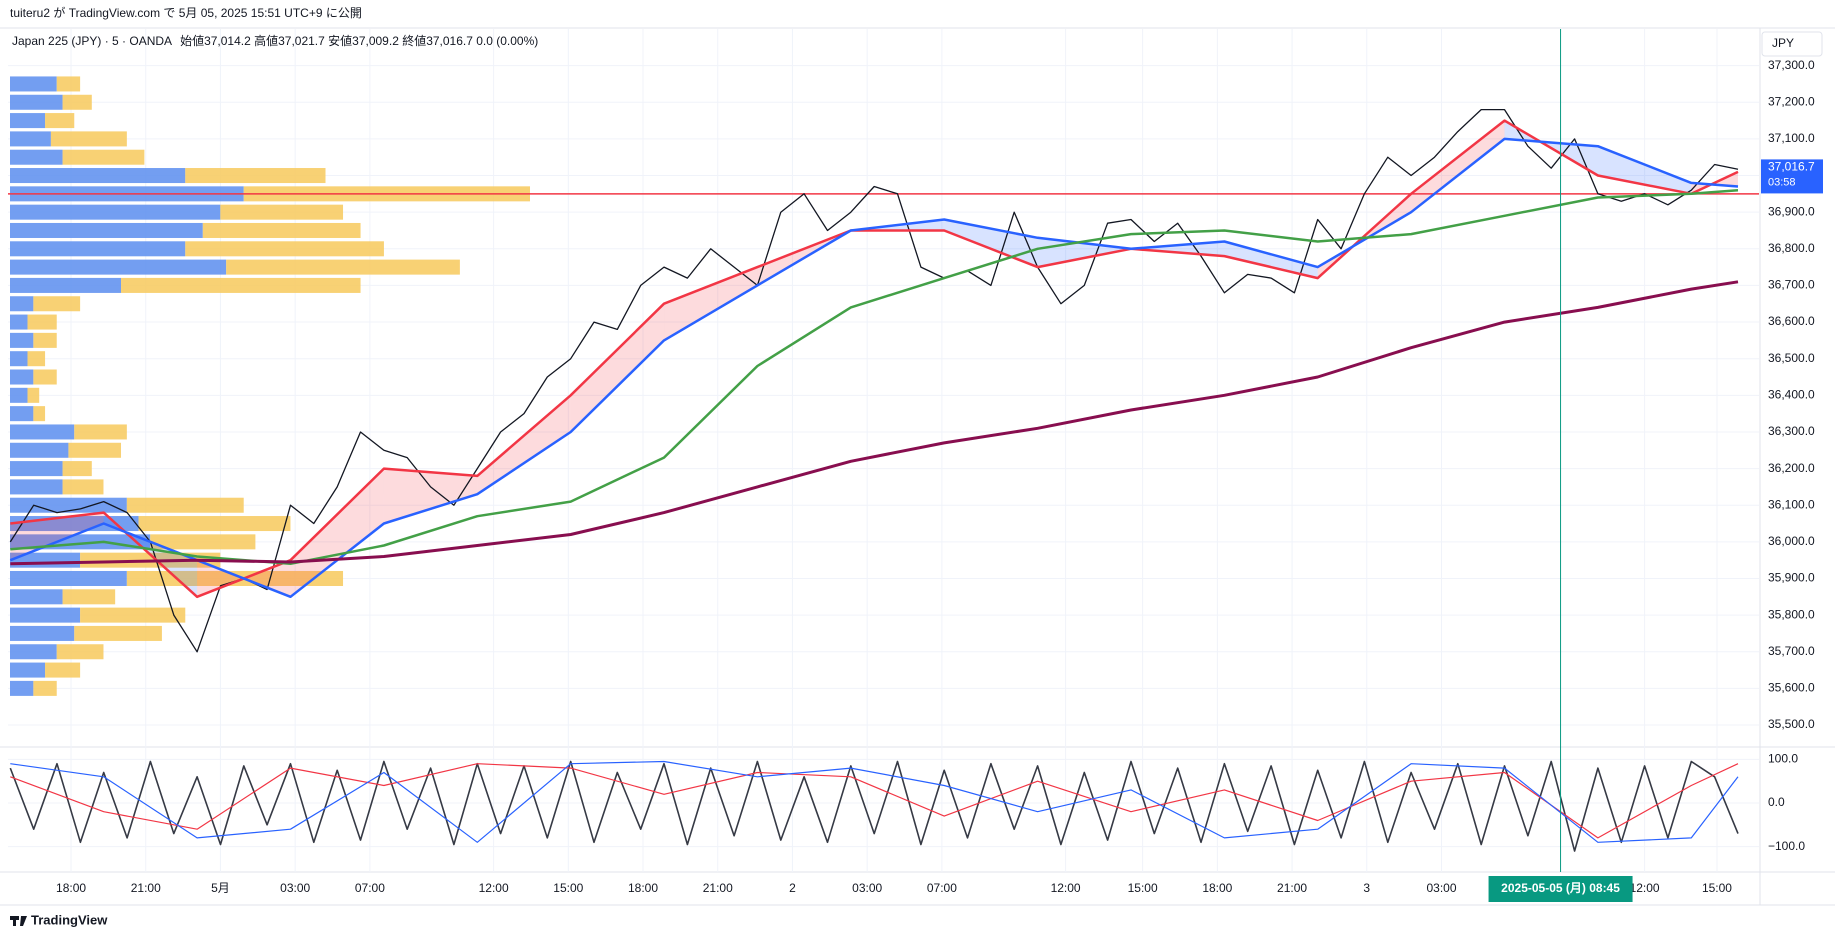 The width and height of the screenshot is (1835, 939). I want to click on y-tick-label: 36,300.0, so click(1791, 431).